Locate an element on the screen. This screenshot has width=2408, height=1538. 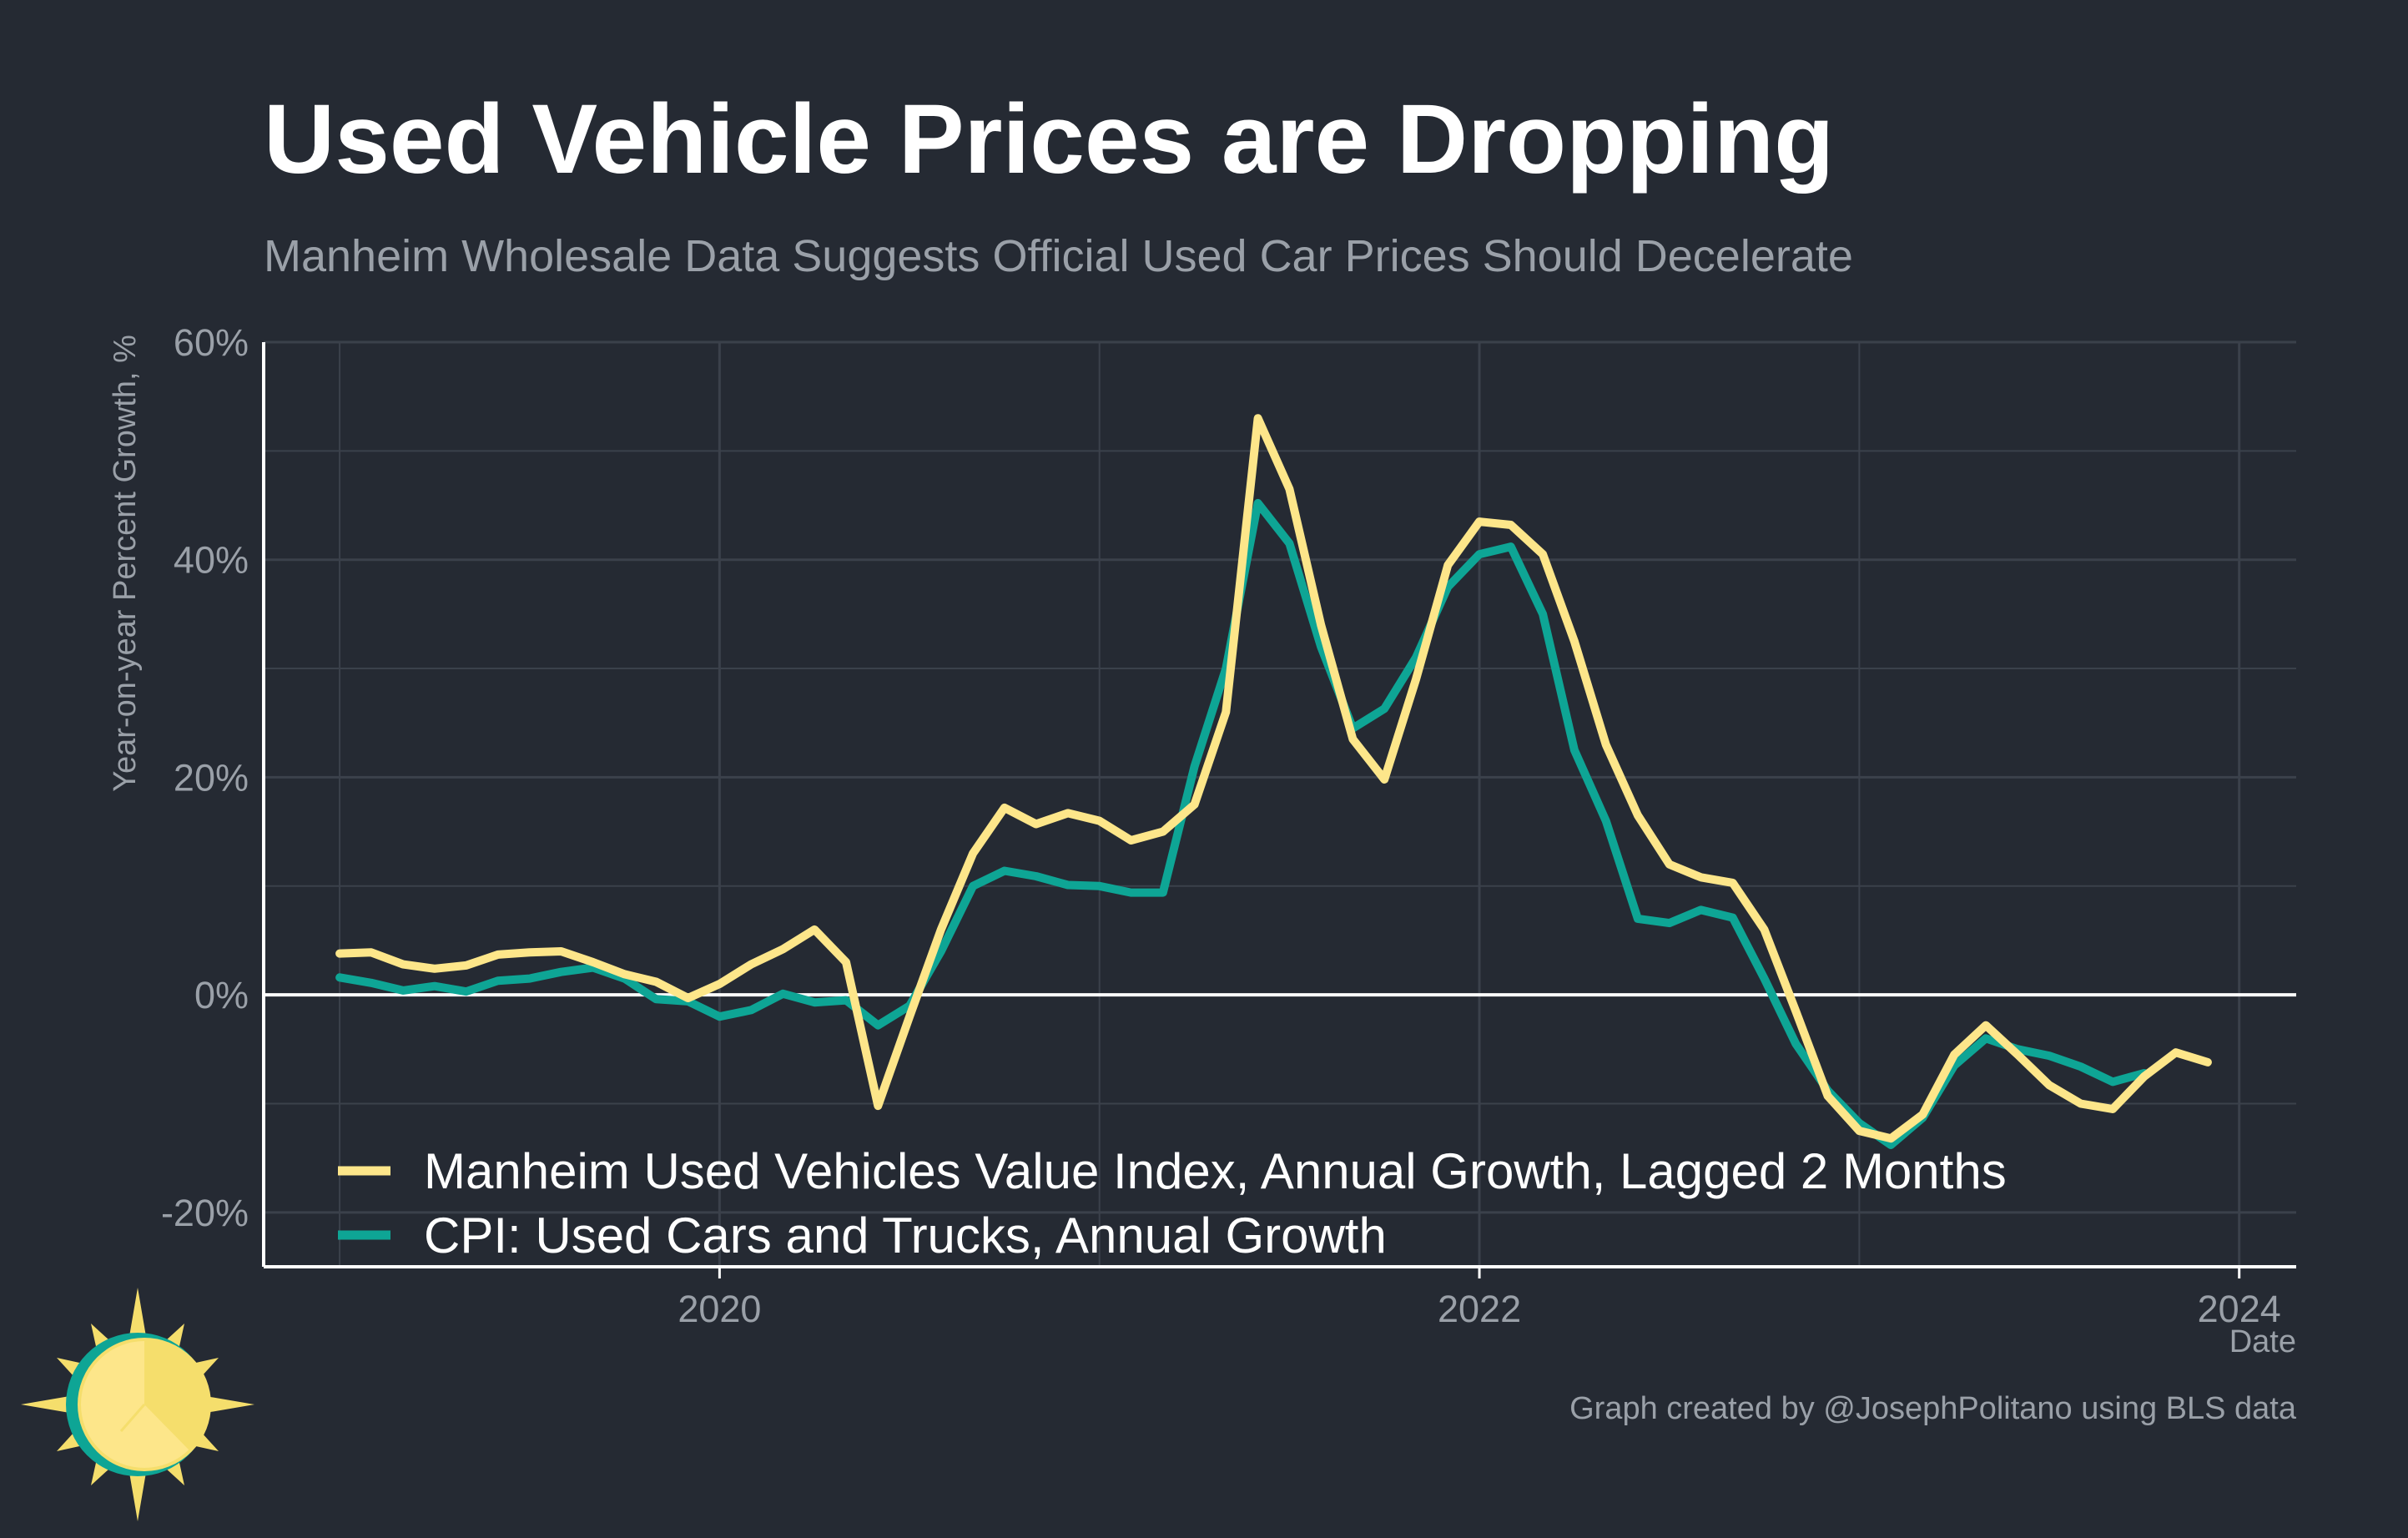
y-tick-label: 0% is located at coordinates (221, 995).